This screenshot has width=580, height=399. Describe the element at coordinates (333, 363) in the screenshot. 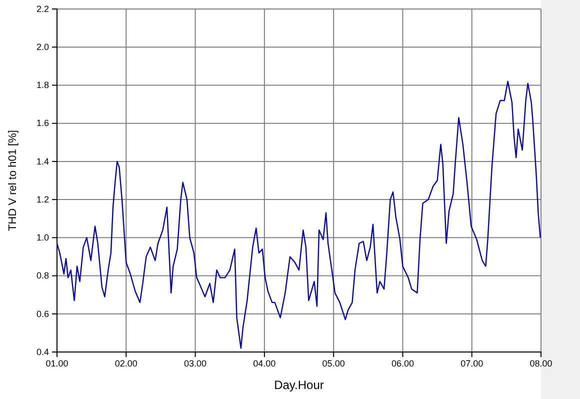

I see `x-tick-label: 05.00` at that location.